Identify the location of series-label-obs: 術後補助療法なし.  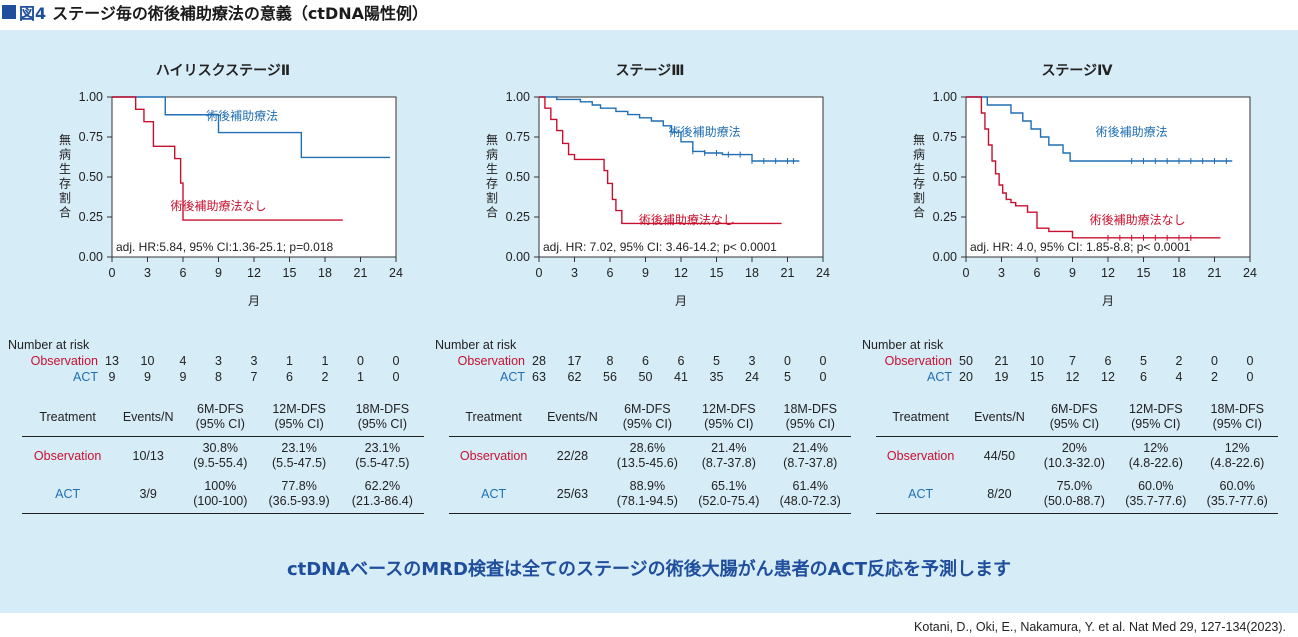
(1138, 220).